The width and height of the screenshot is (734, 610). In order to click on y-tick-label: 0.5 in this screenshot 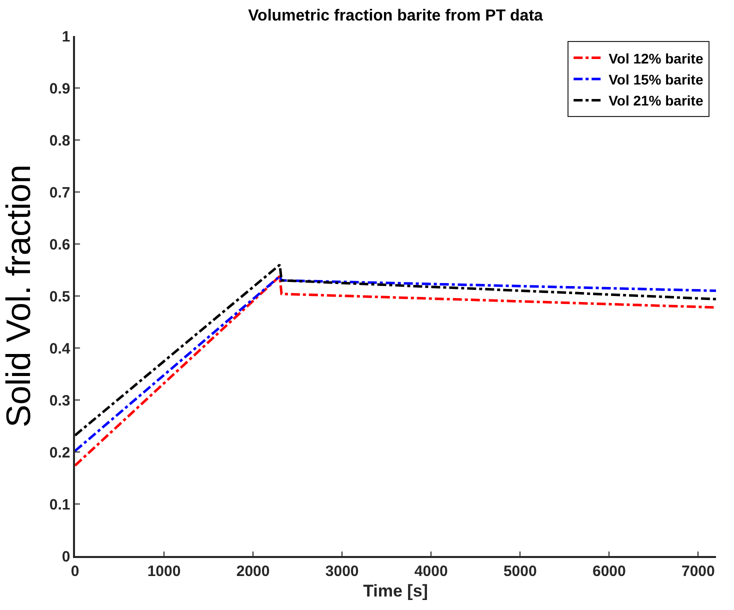, I will do `click(59, 297)`.